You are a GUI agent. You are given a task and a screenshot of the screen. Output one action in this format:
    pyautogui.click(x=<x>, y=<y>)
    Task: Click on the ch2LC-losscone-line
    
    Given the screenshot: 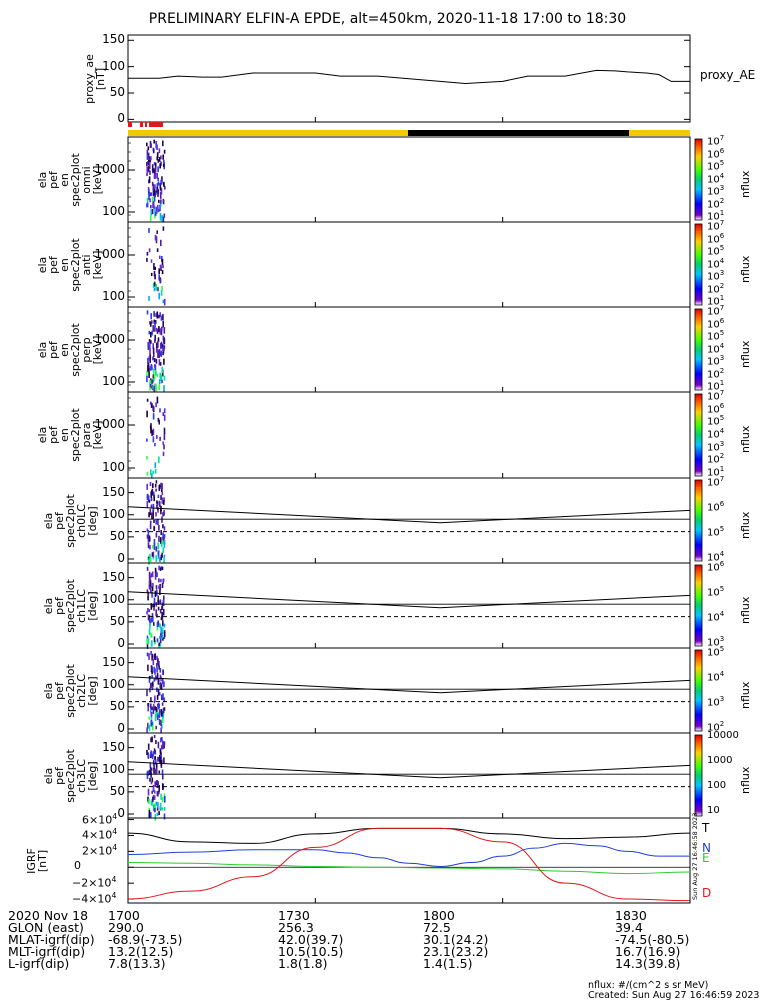 What is the action you would take?
    pyautogui.click(x=409, y=685)
    